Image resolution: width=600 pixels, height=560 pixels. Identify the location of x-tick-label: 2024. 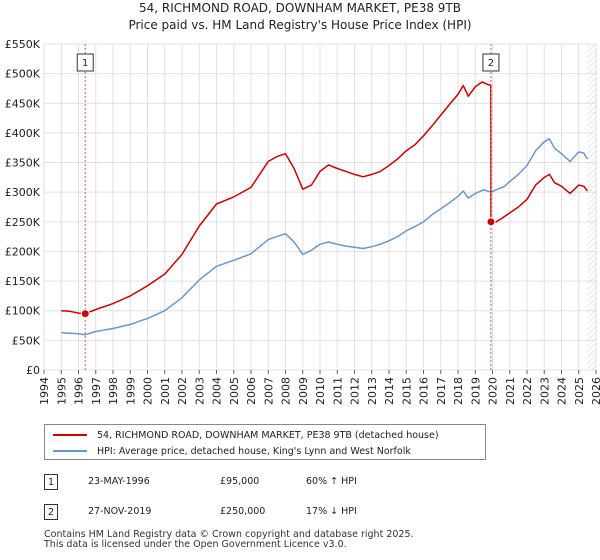
(562, 391).